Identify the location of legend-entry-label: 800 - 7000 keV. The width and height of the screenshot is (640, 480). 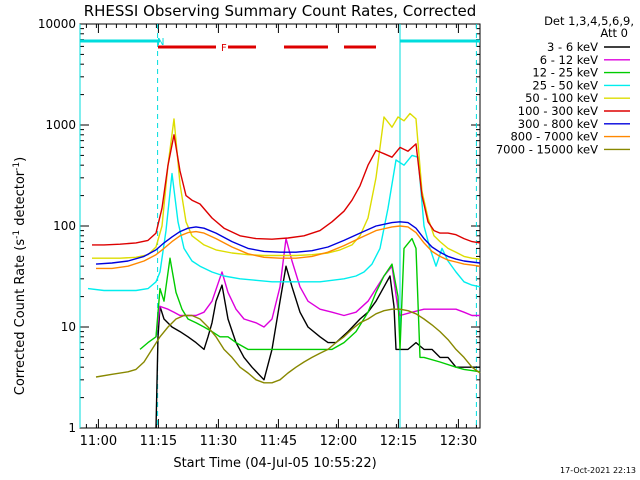
(554, 137).